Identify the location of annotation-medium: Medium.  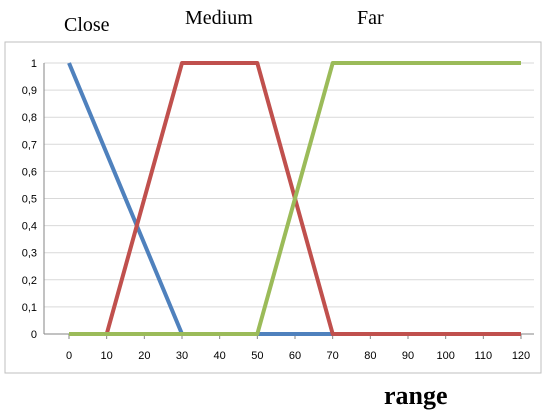
(219, 18).